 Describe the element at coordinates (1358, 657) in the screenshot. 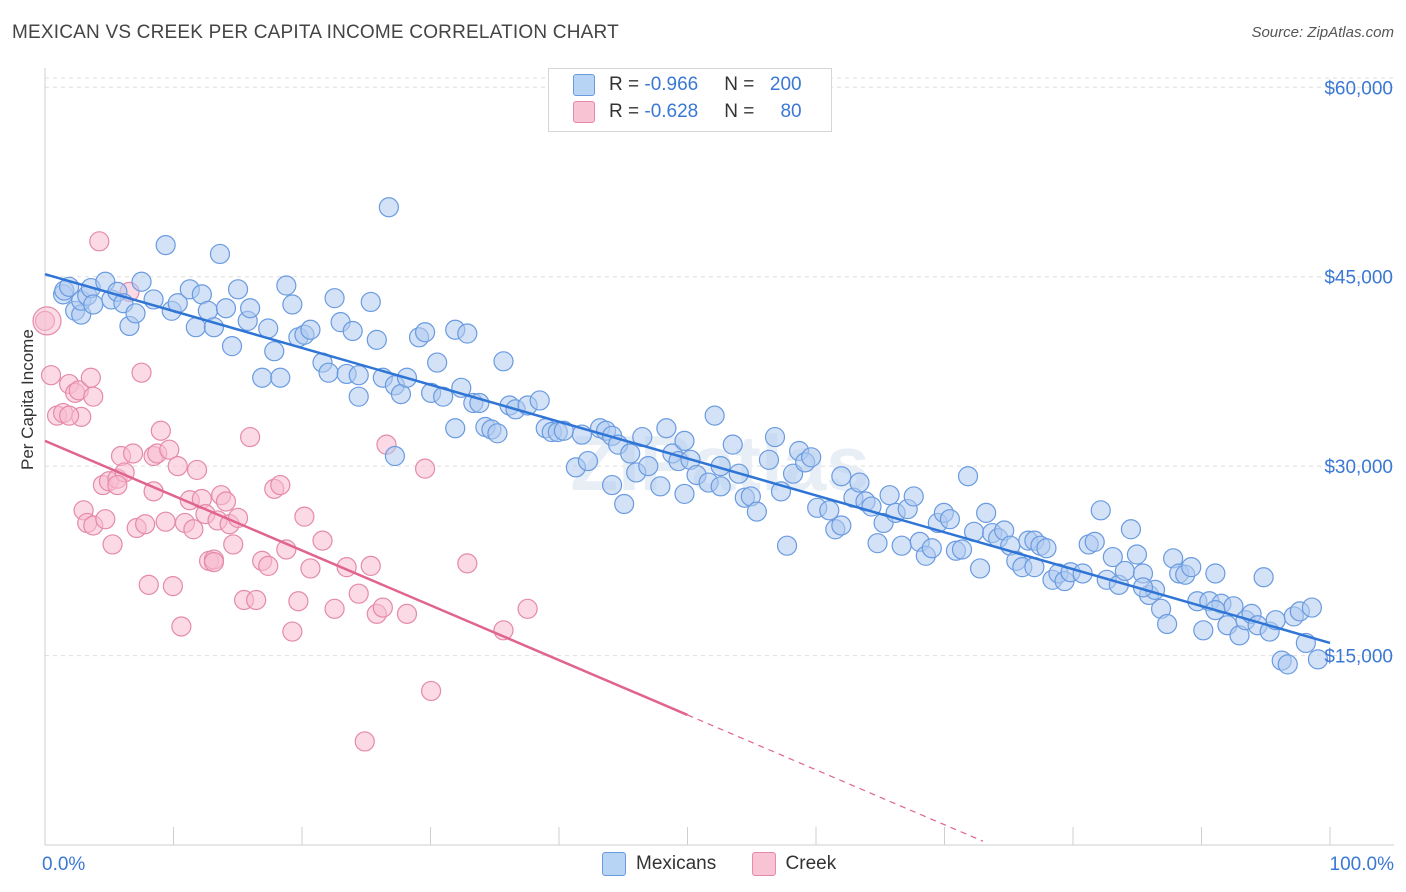

I see `y-tick-label: $15,000` at that location.